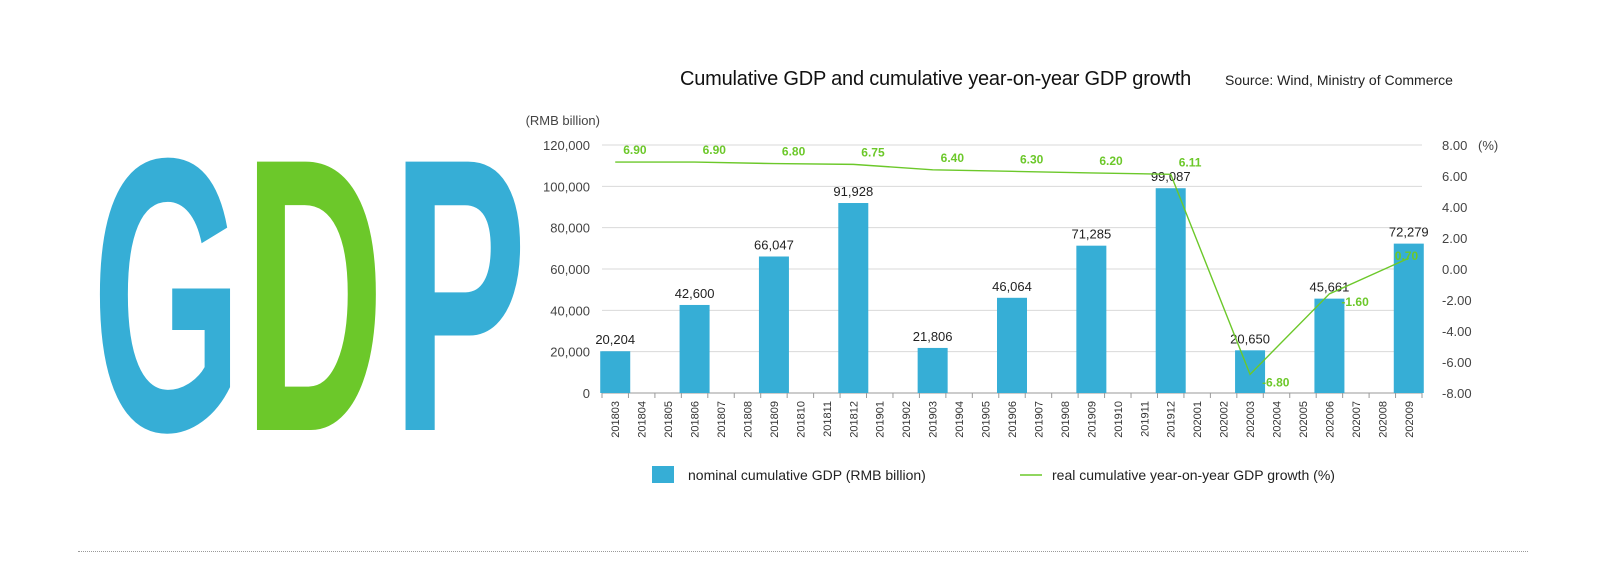  What do you see at coordinates (1012, 286) in the screenshot?
I see `bar-value-label: 46,064` at bounding box center [1012, 286].